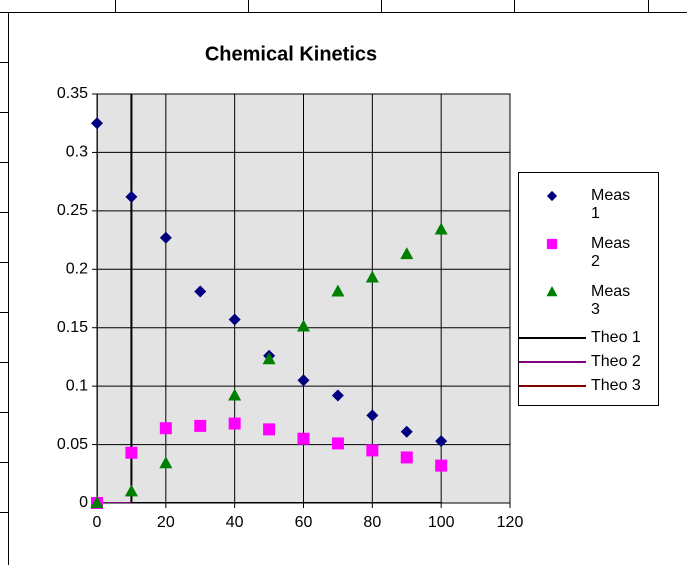 The image size is (687, 565). What do you see at coordinates (588, 289) in the screenshot?
I see `legend: Meas 1 Meas 2 Meas 3 Theo 1 Theo 2 Theo 3` at bounding box center [588, 289].